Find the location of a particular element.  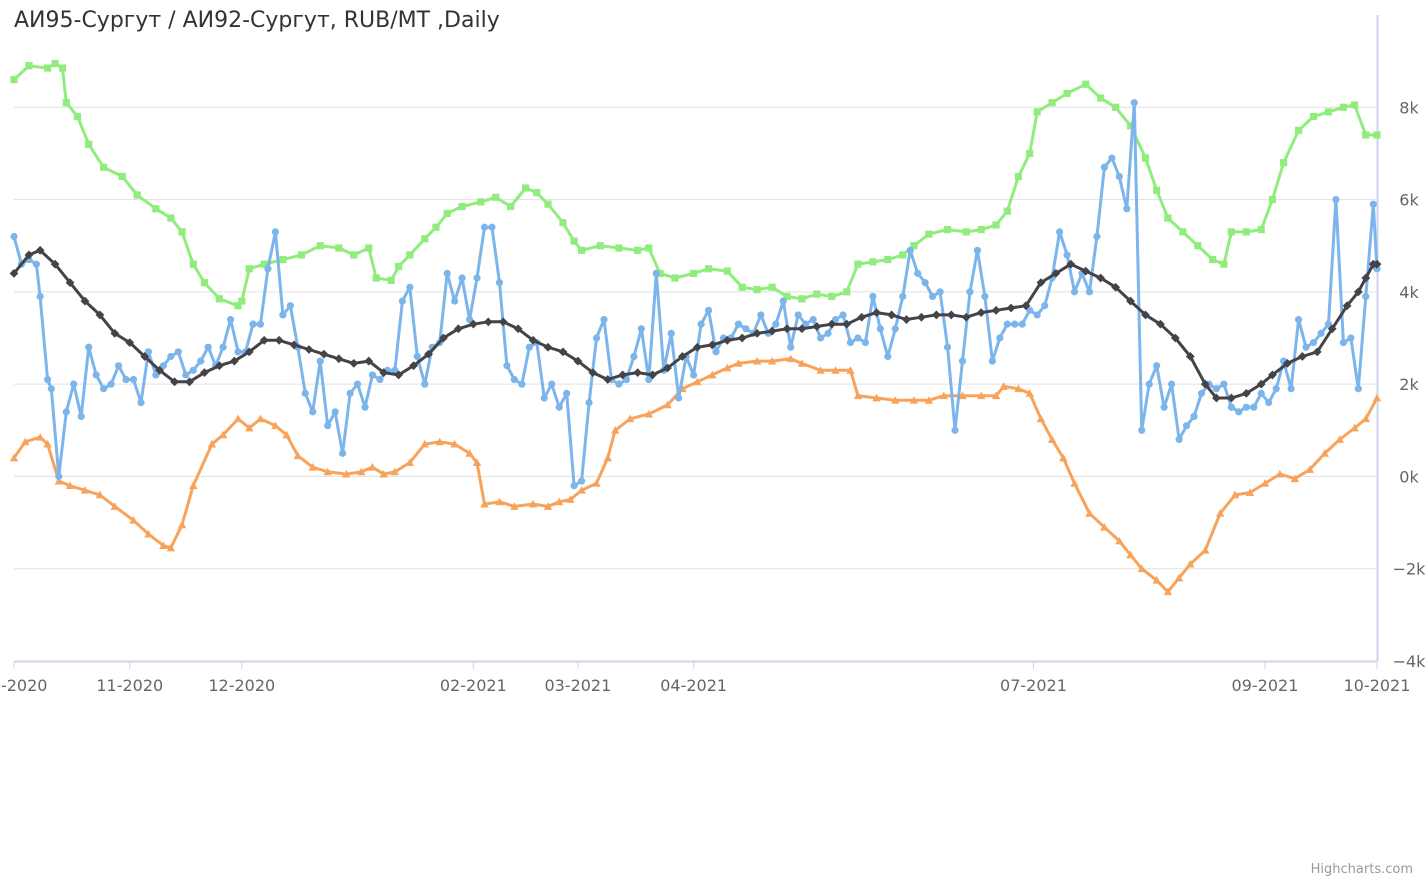

x-tick-label: 09-2021 is located at coordinates (1265, 685).